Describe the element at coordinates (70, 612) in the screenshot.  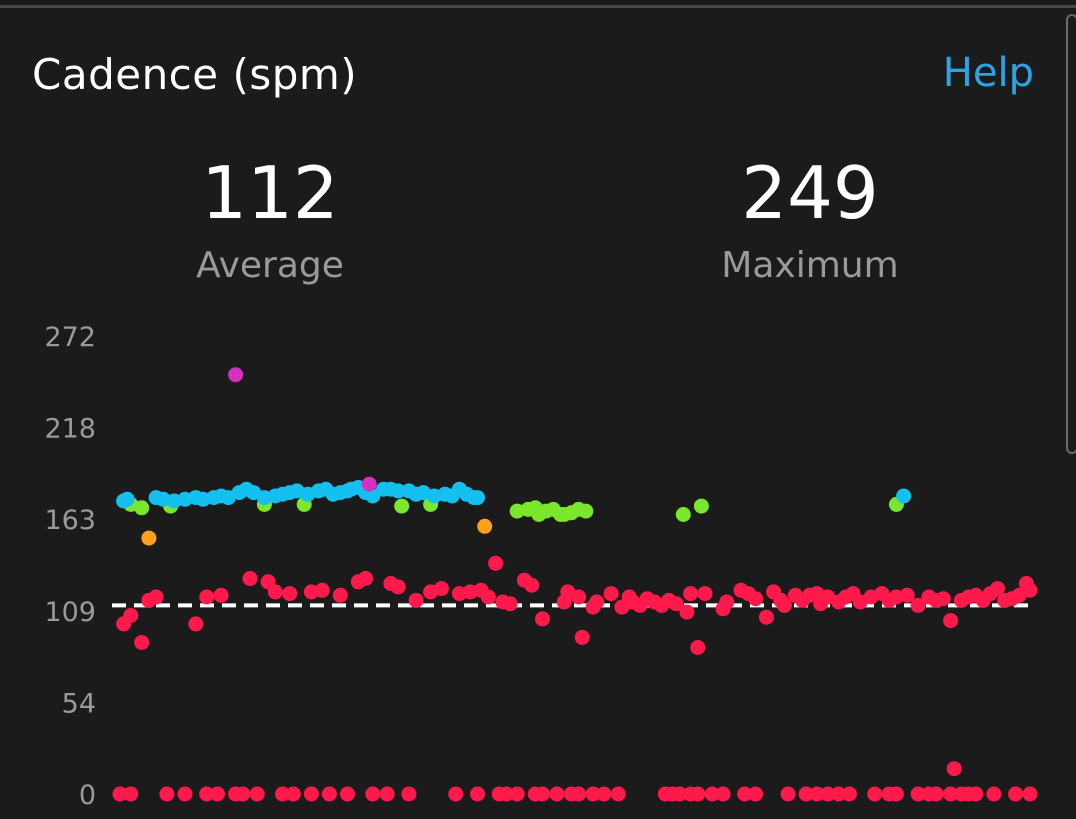
I see `y-tick-label: 109` at that location.